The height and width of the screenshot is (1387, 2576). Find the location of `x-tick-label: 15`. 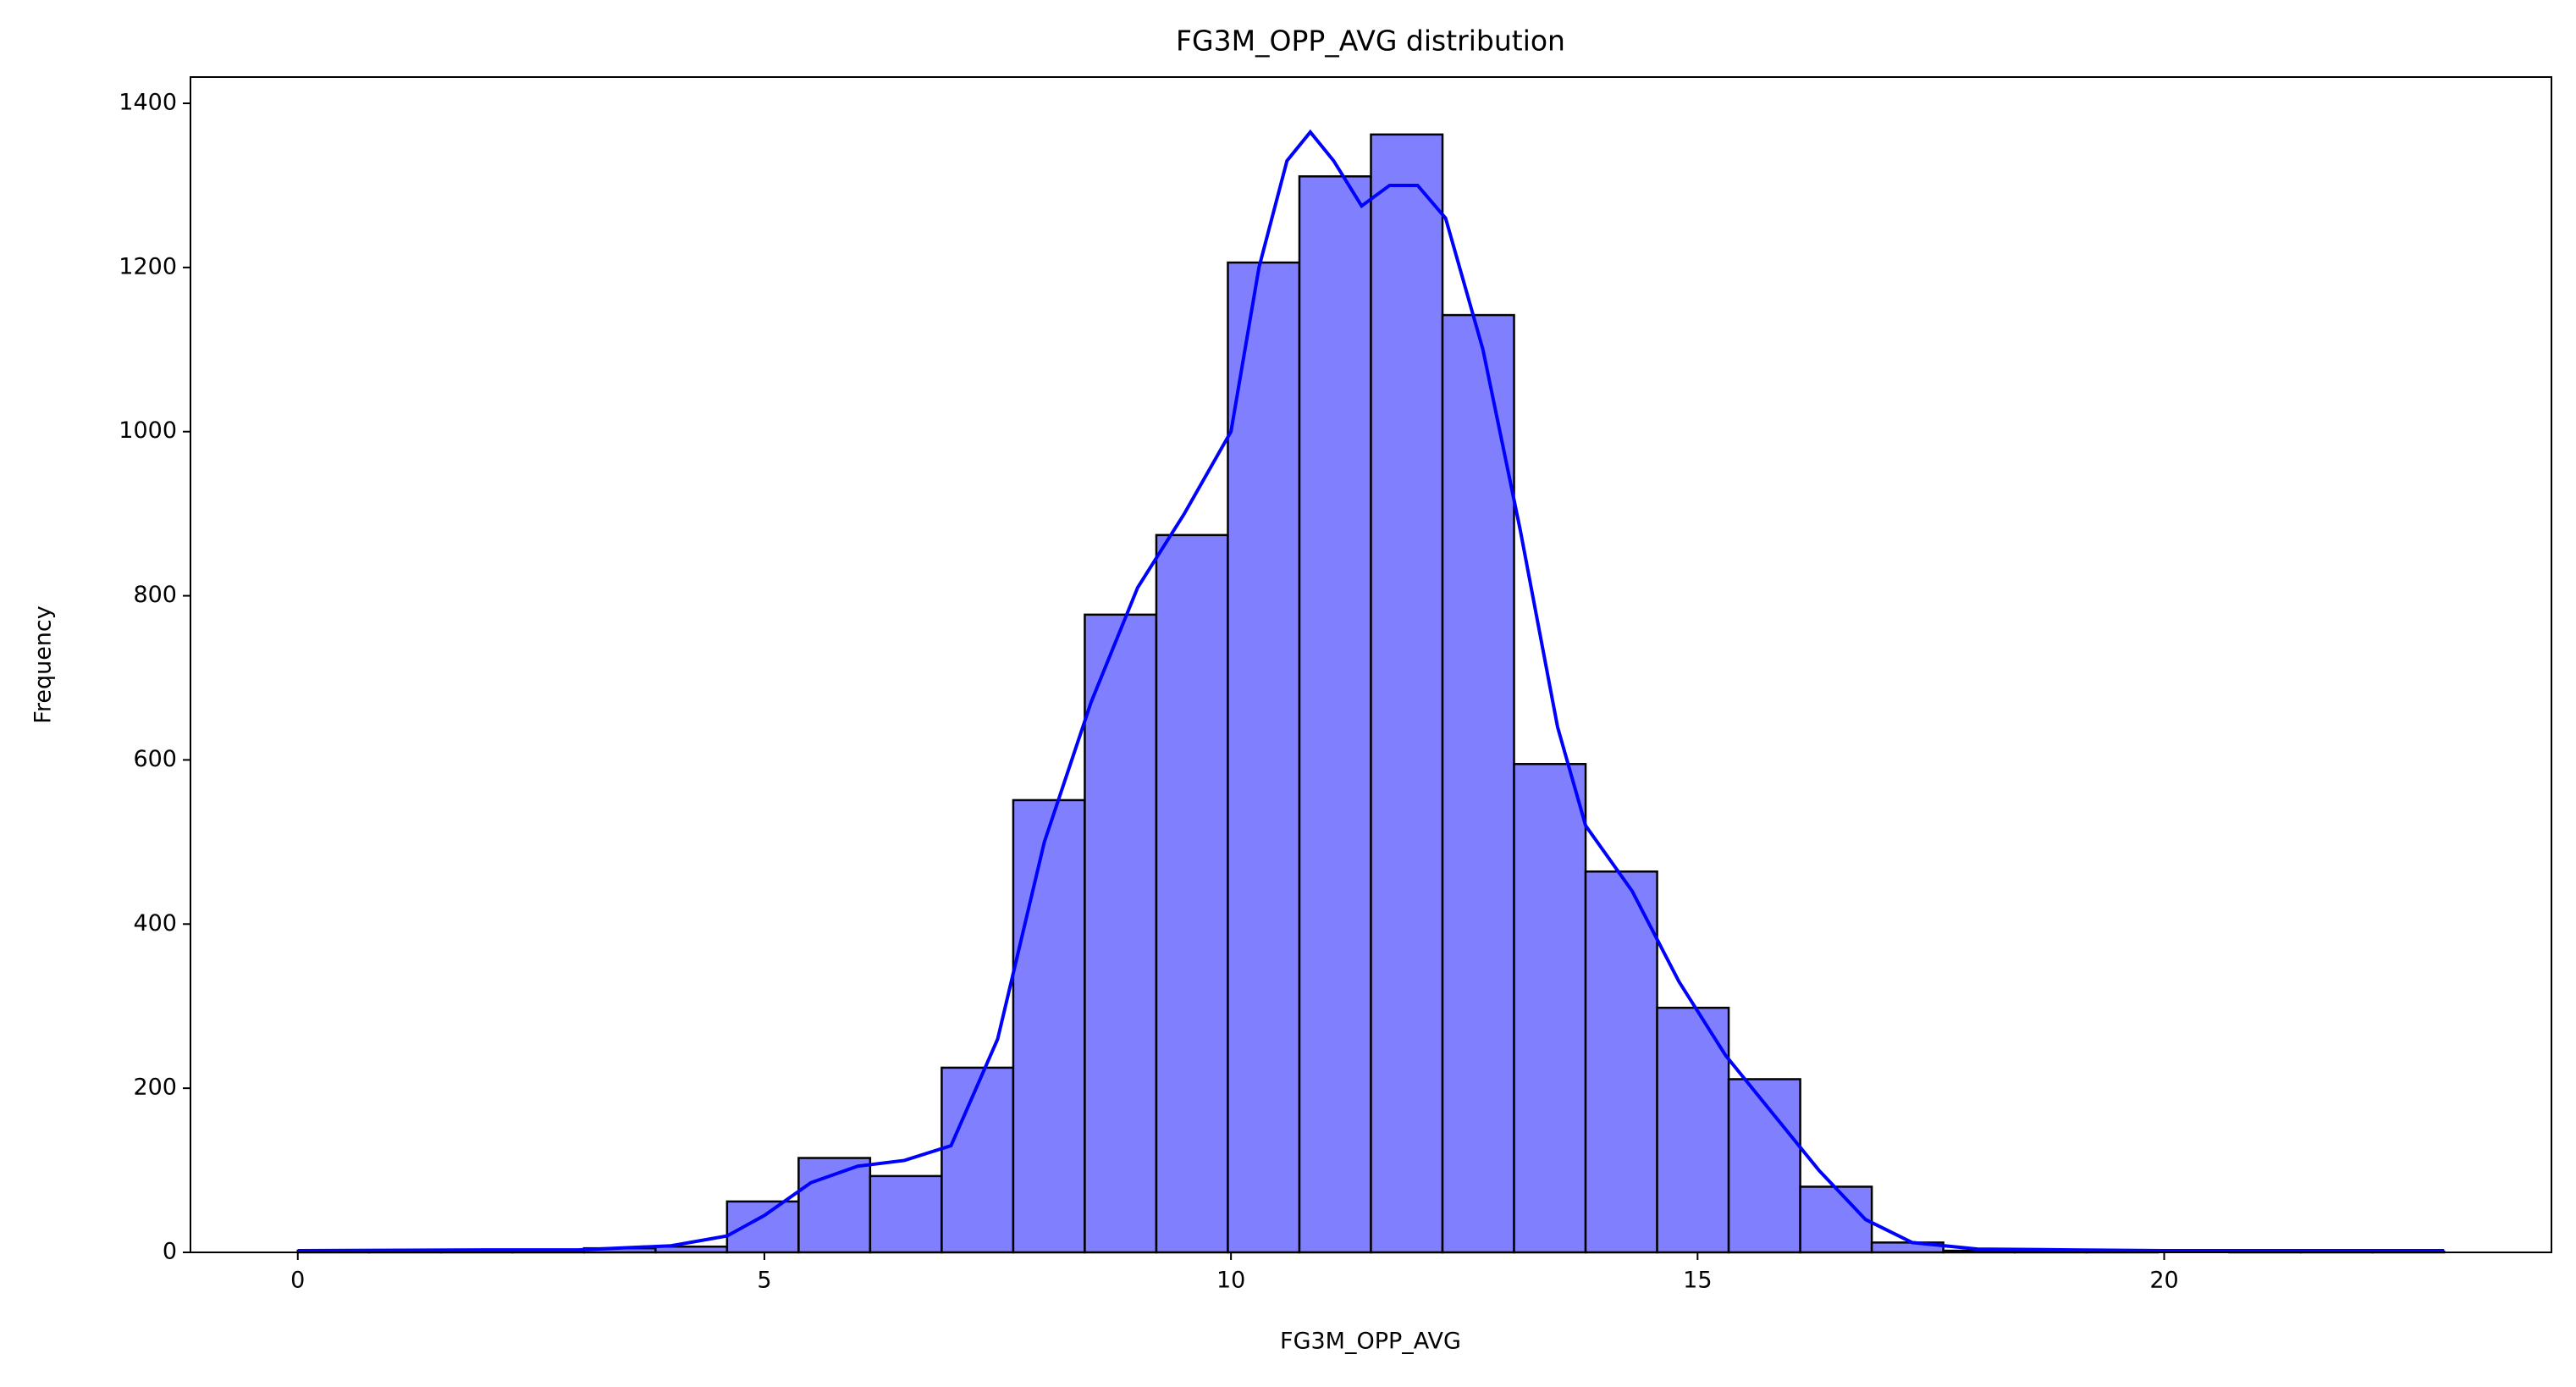

x-tick-label: 15 is located at coordinates (1697, 1281).